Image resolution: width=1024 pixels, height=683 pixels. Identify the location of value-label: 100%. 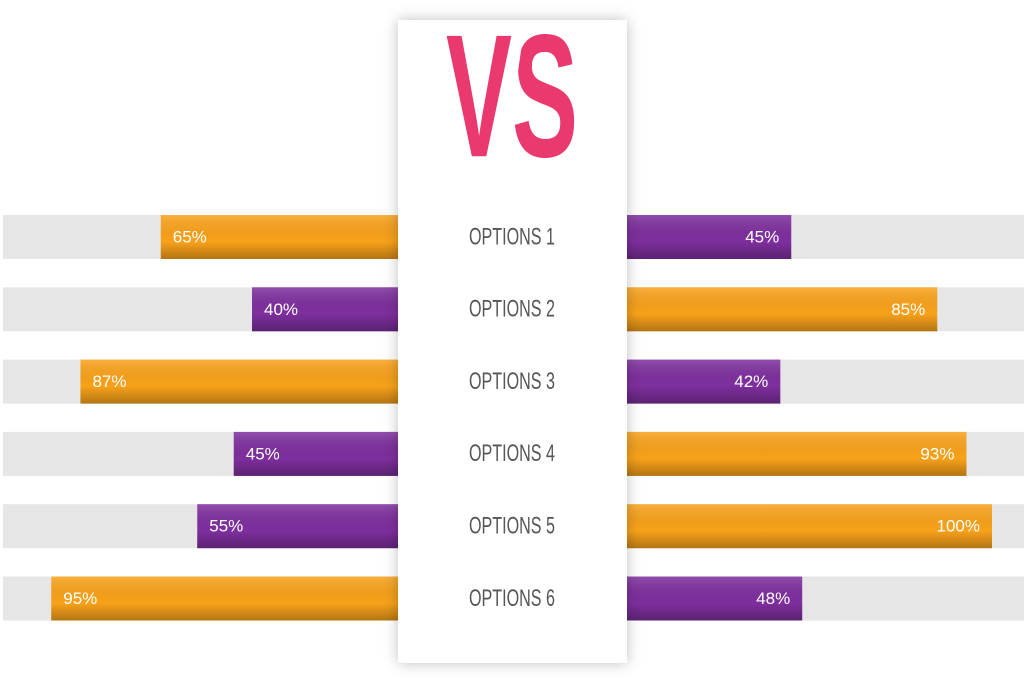
(958, 526).